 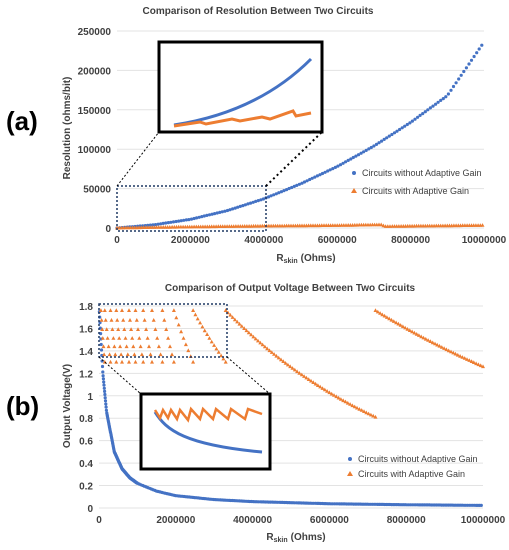 I want to click on chart-a-ylabel: Resolution (ohms/bit), so click(x=67, y=128).